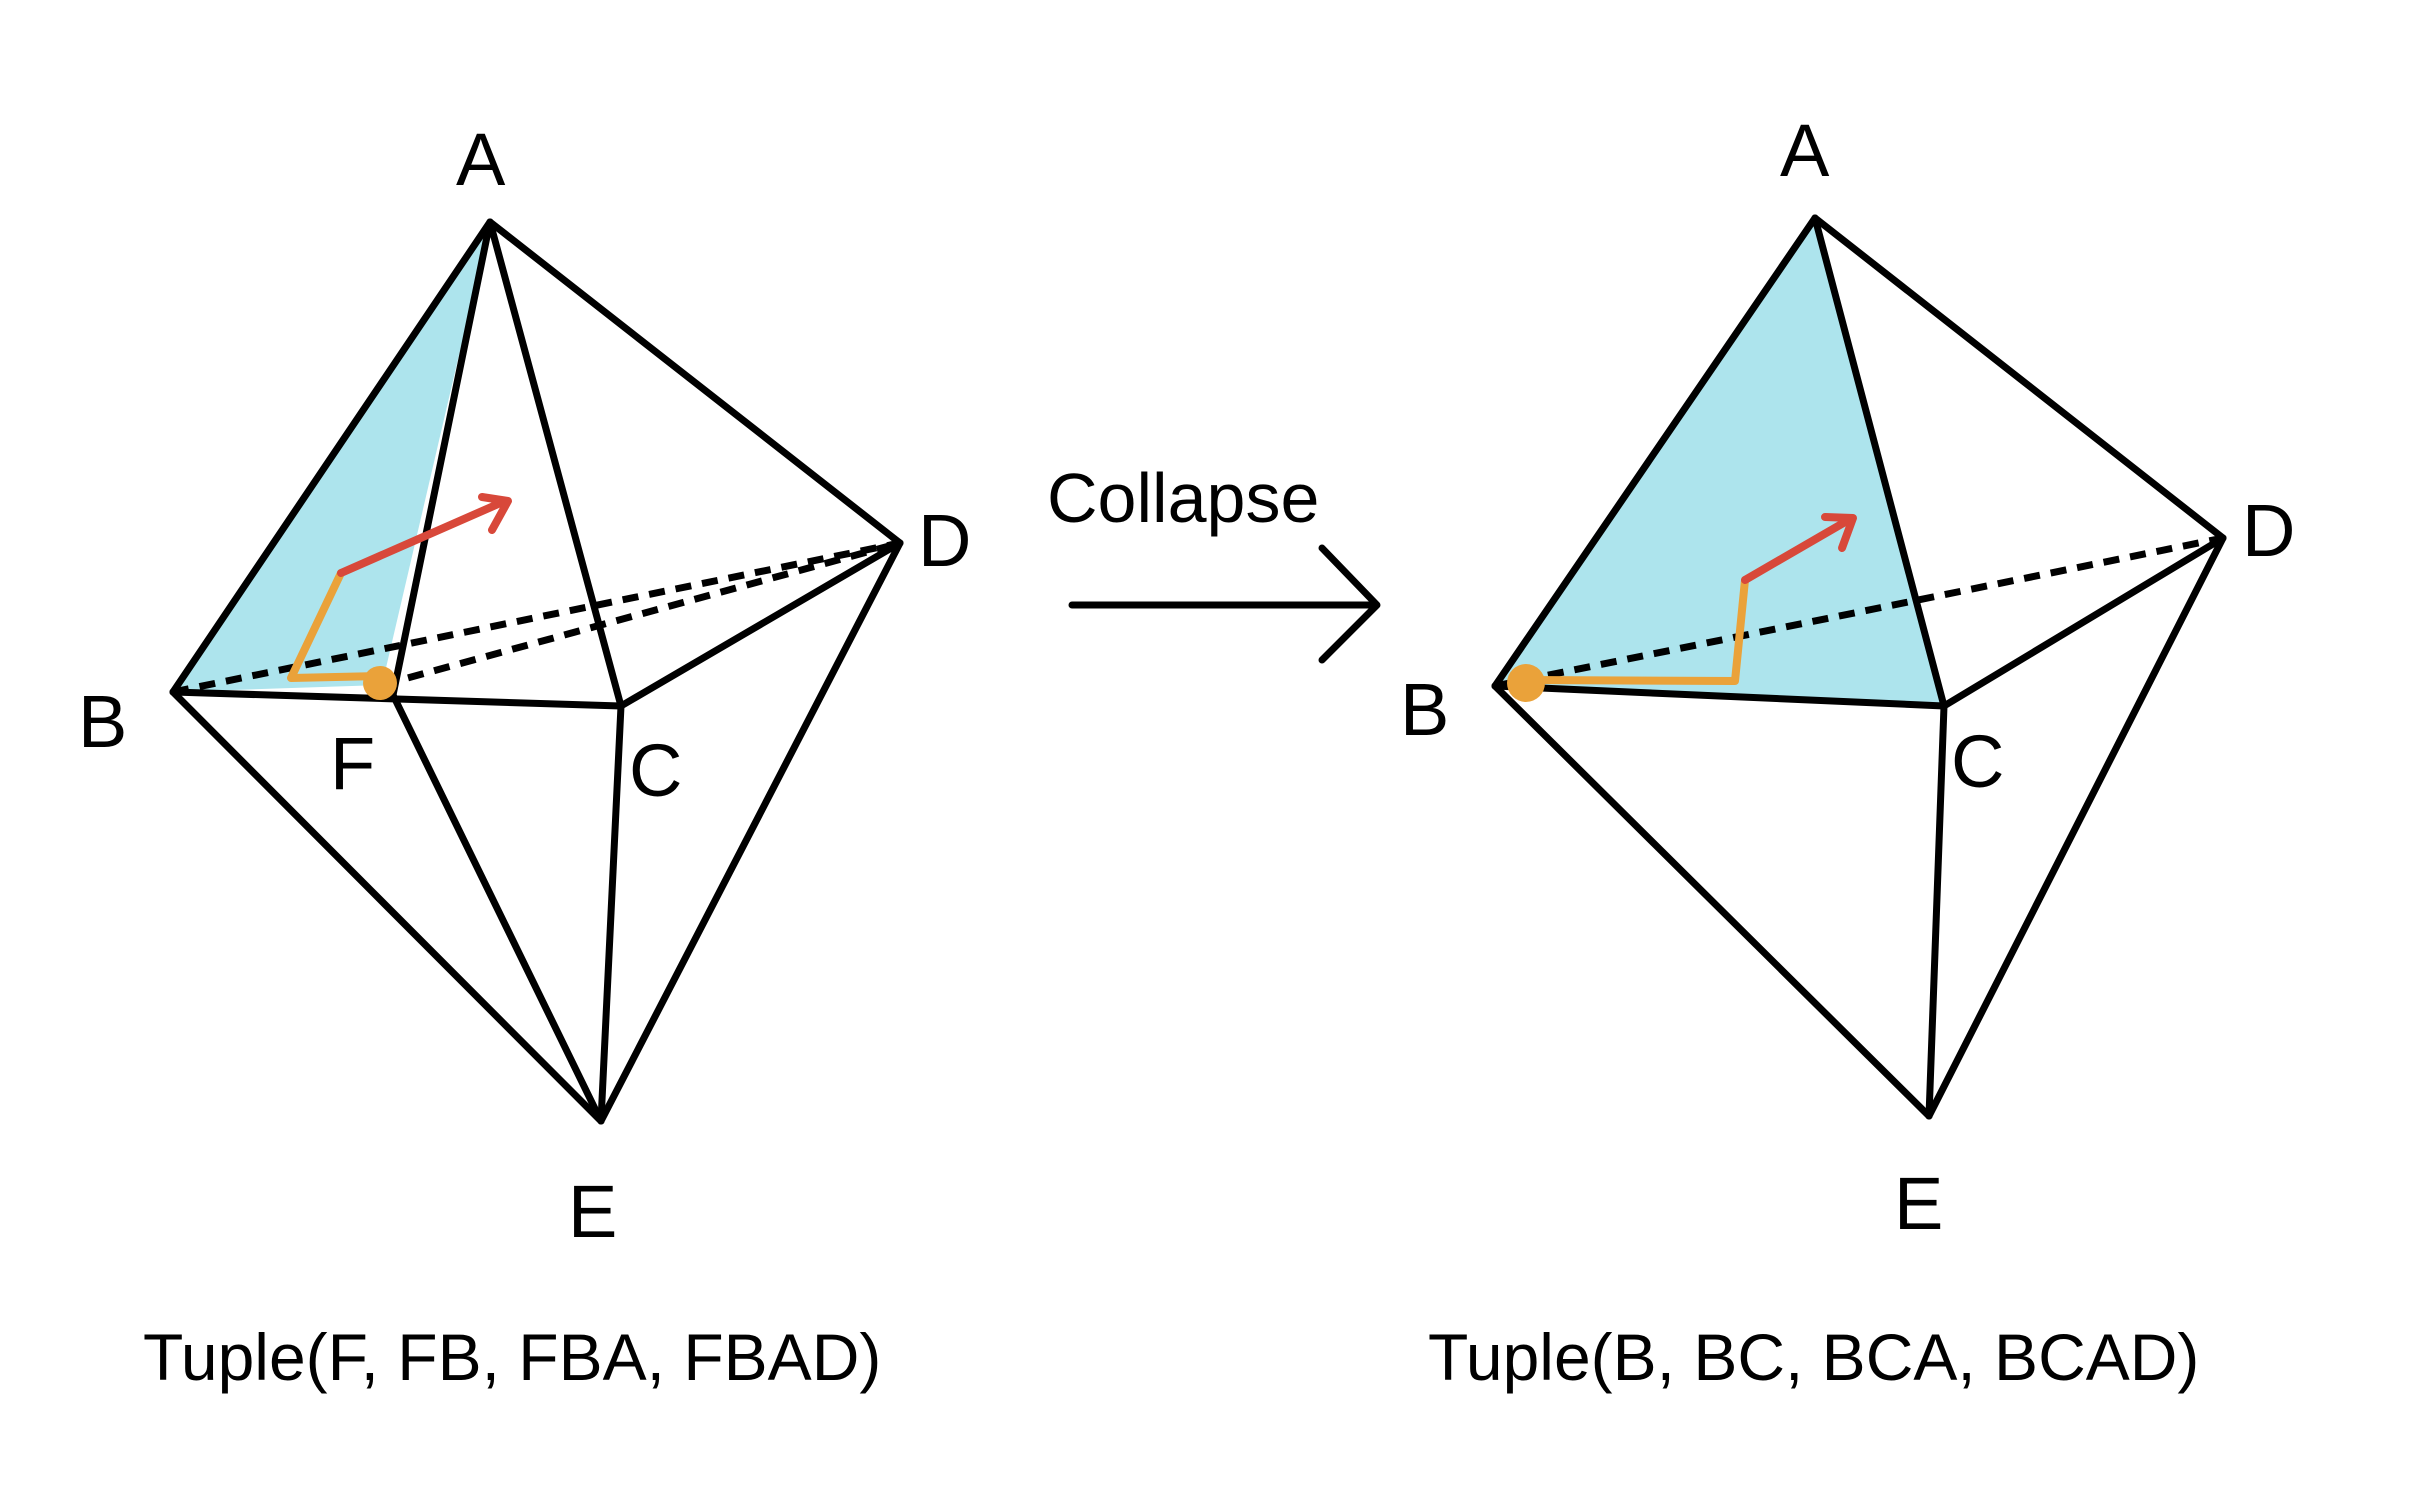 Image resolution: width=2416 pixels, height=1501 pixels. What do you see at coordinates (944, 540) in the screenshot?
I see `left-label-d: D` at bounding box center [944, 540].